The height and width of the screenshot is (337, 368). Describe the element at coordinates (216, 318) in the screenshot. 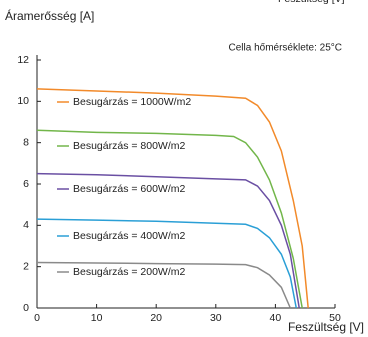

I see `x-tick-label: 30` at that location.